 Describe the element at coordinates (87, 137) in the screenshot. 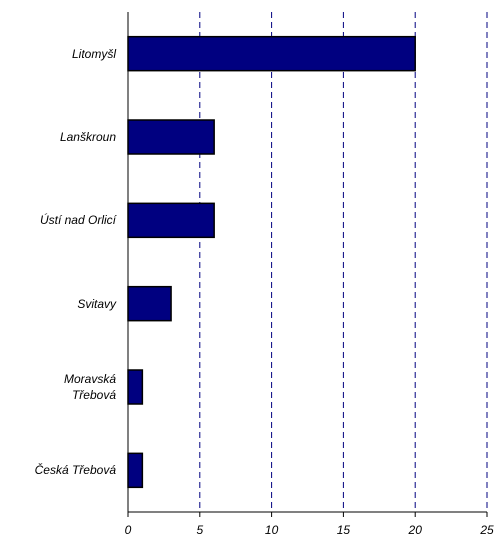

I see `y-tick-label: Lanškroun` at that location.